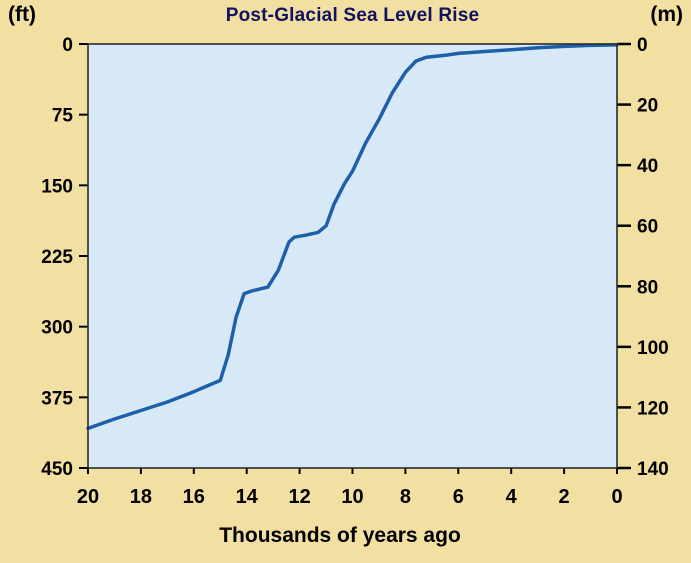 The image size is (691, 563). I want to click on right-tick-label: 120, so click(653, 408).